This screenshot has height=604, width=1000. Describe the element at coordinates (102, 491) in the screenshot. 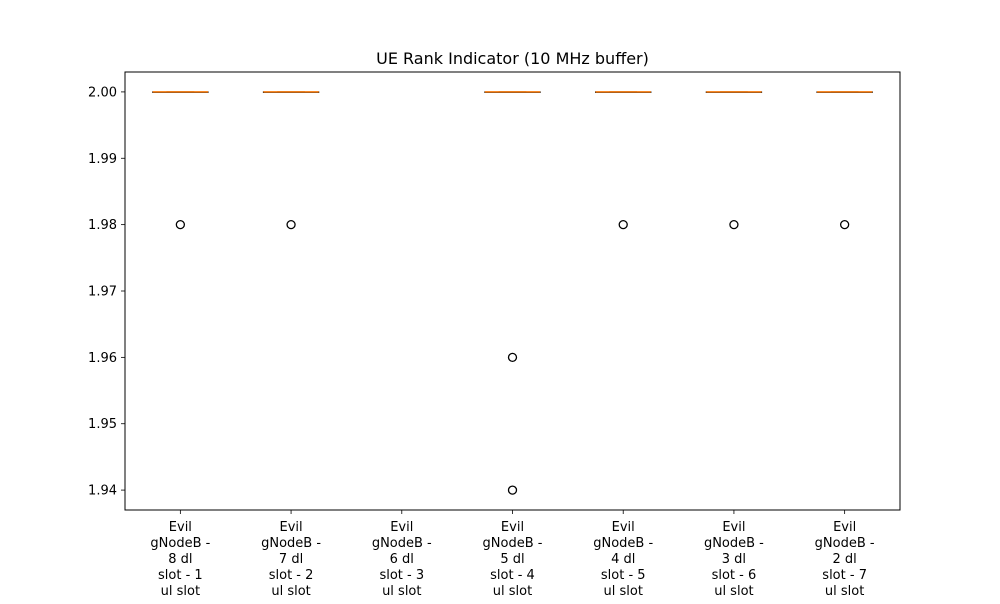

I see `y-tick-label: 1.94` at that location.